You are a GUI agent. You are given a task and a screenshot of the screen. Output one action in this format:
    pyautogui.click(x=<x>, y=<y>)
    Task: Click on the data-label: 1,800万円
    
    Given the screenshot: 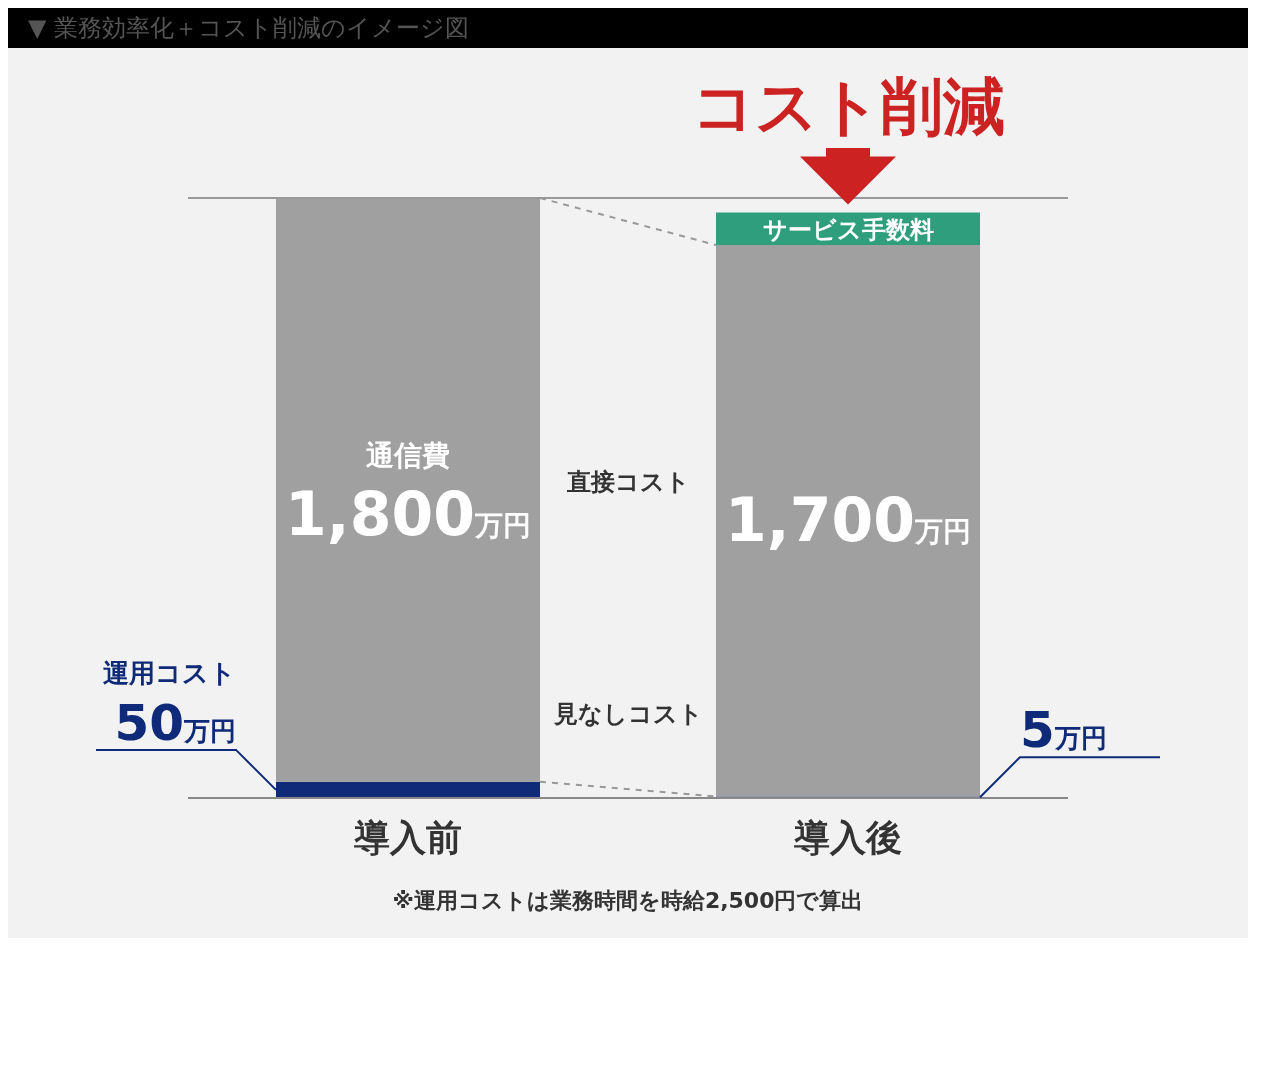 What is the action you would take?
    pyautogui.click(x=408, y=513)
    